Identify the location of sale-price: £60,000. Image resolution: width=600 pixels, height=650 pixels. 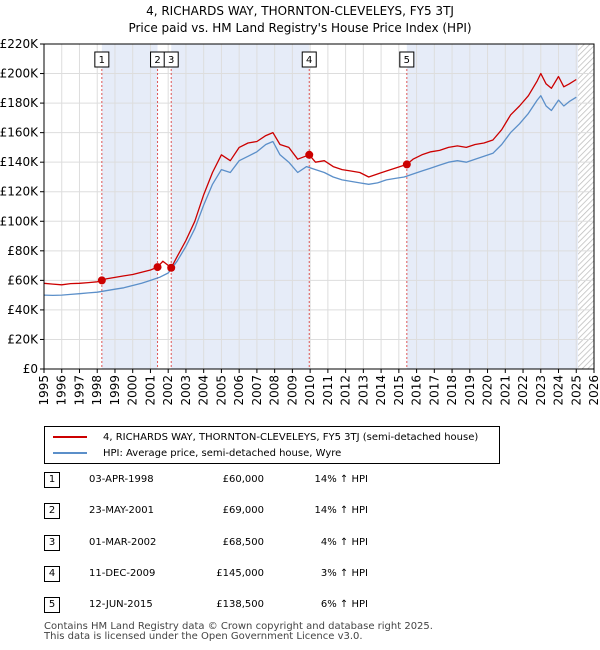
(243, 479).